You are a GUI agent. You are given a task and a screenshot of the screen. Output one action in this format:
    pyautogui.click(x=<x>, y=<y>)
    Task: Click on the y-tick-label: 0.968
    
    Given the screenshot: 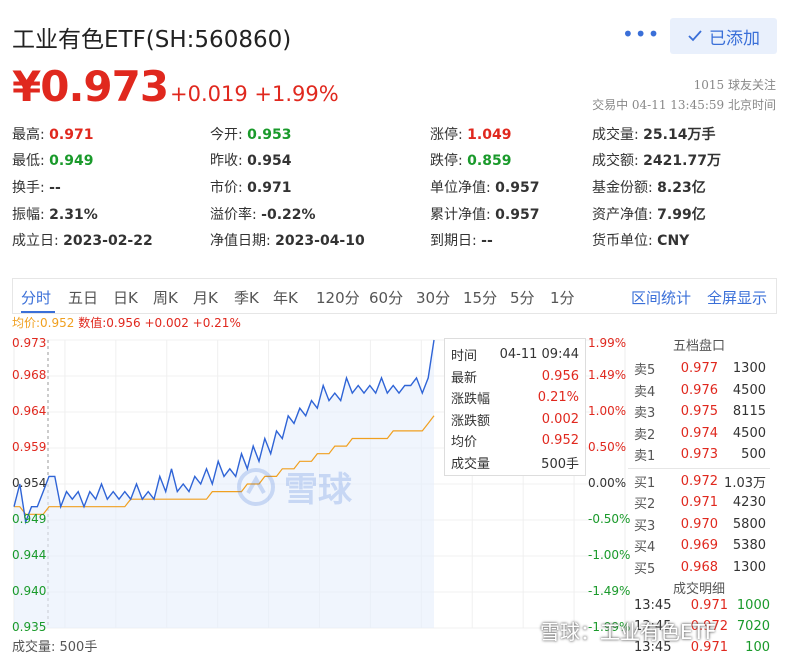 What is the action you would take?
    pyautogui.click(x=29, y=375)
    